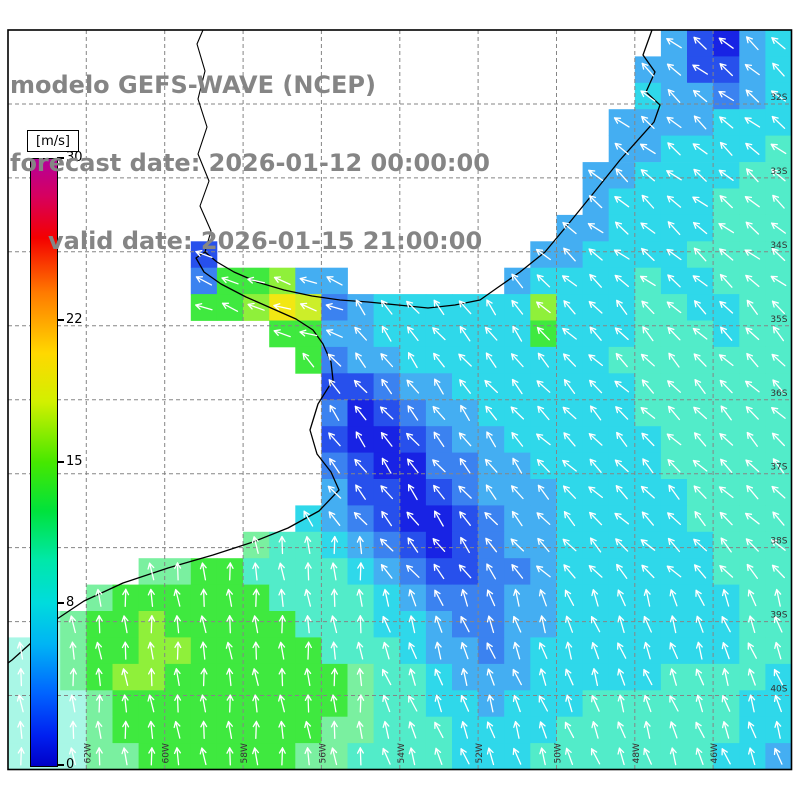  I want to click on lat-label: 35S, so click(778, 320).